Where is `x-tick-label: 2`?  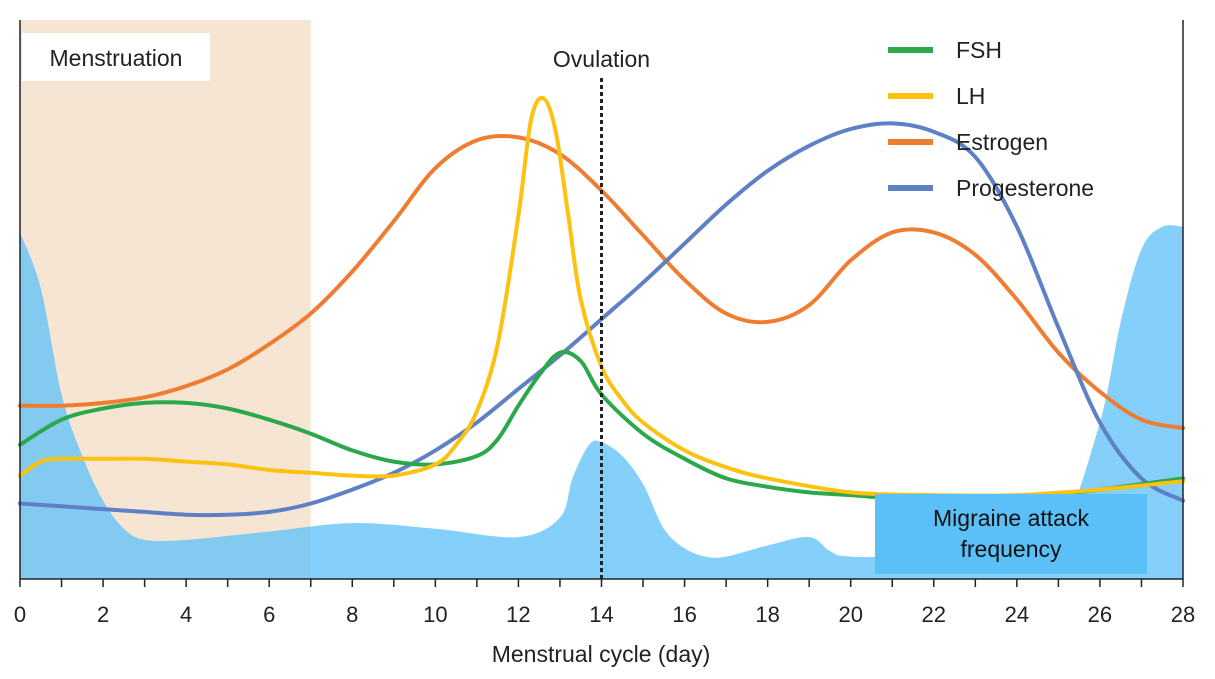
x-tick-label: 2 is located at coordinates (103, 614).